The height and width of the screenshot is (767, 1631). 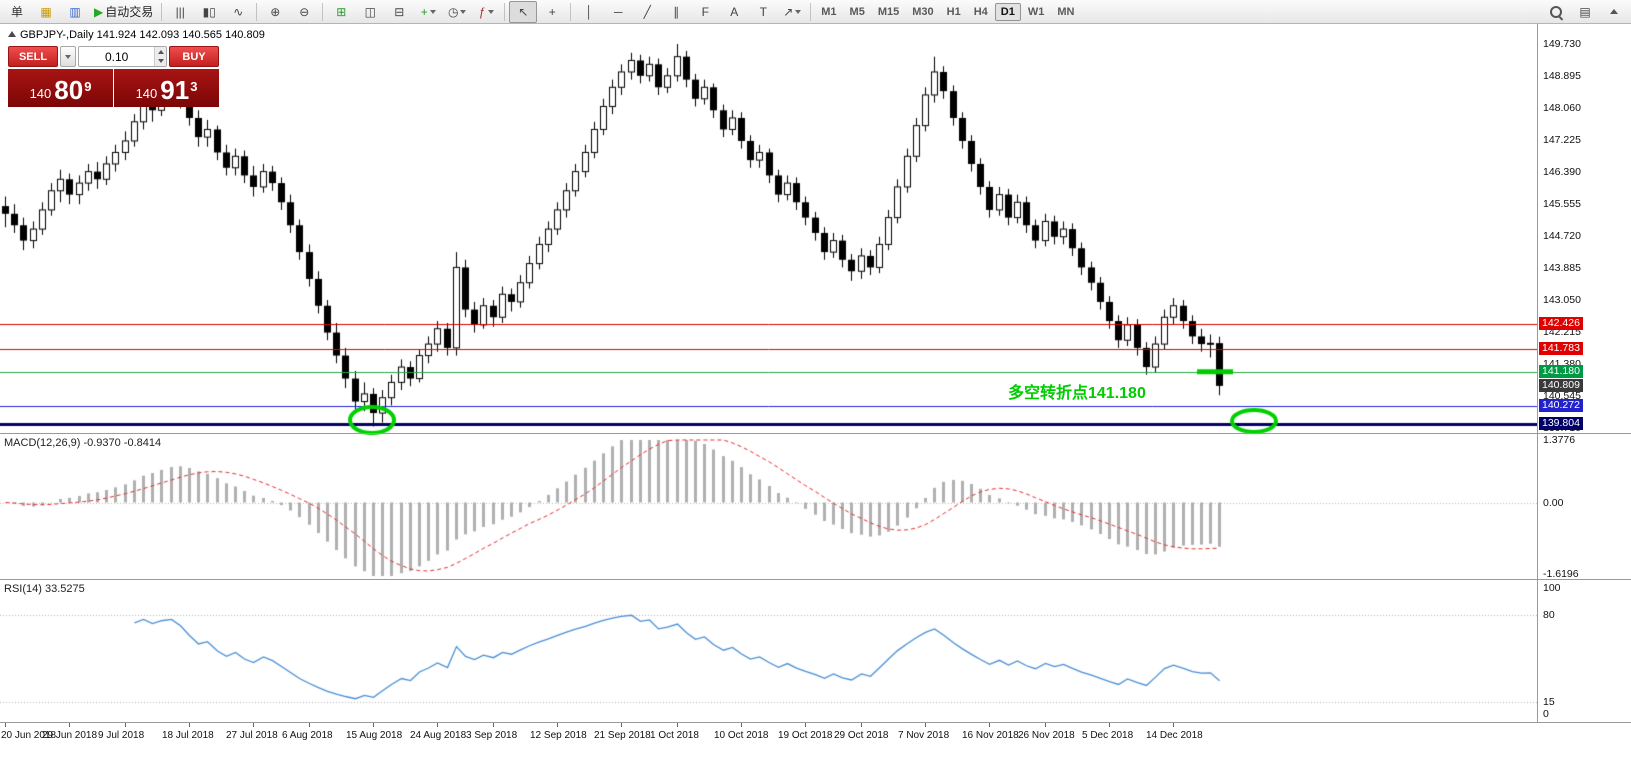 I want to click on zoom-in-button: ⊕, so click(x=275, y=12).